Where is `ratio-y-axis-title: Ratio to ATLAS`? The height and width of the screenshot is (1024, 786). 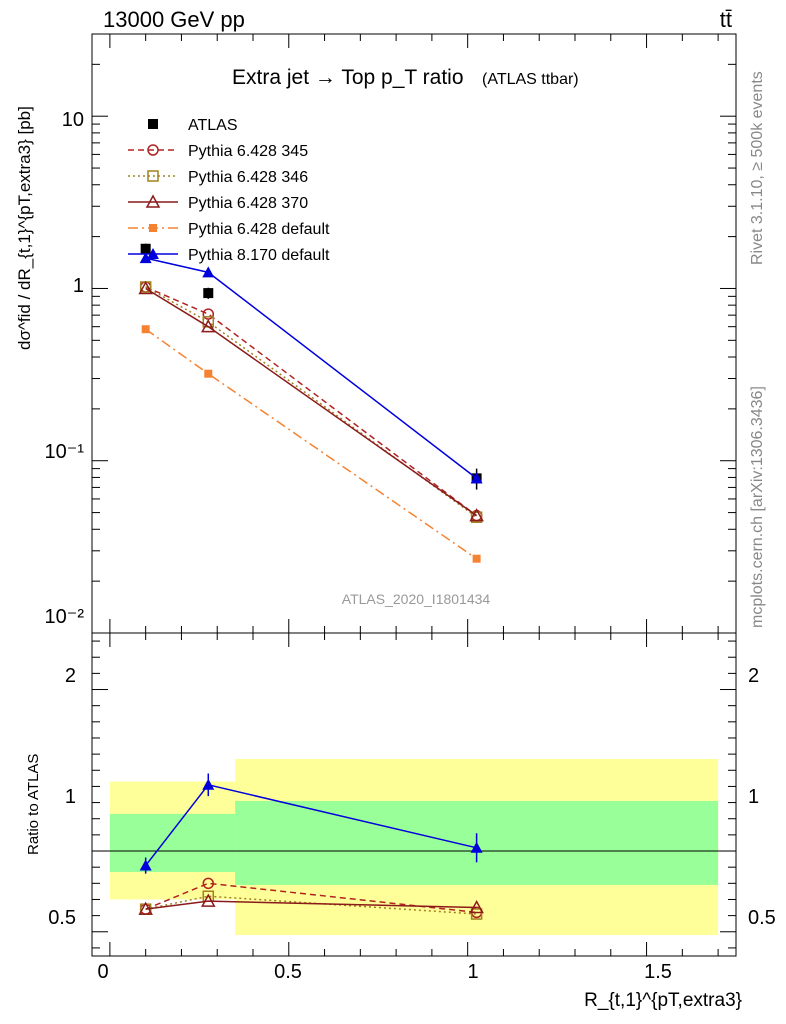 ratio-y-axis-title: Ratio to ATLAS is located at coordinates (33, 804).